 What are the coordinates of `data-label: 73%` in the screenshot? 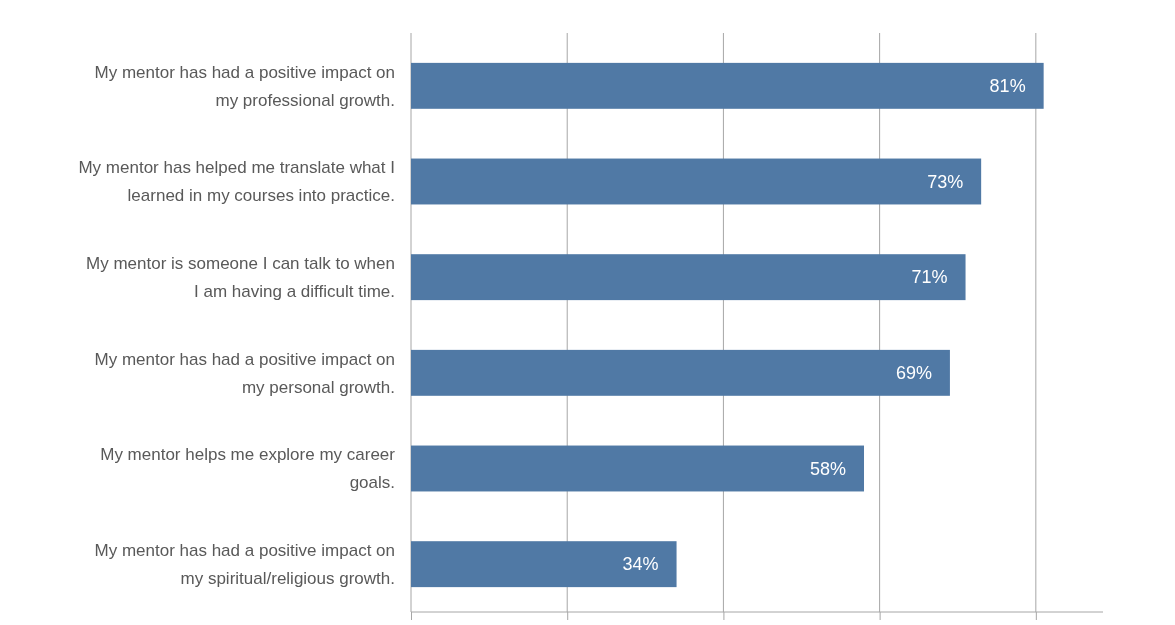 It's located at (945, 181).